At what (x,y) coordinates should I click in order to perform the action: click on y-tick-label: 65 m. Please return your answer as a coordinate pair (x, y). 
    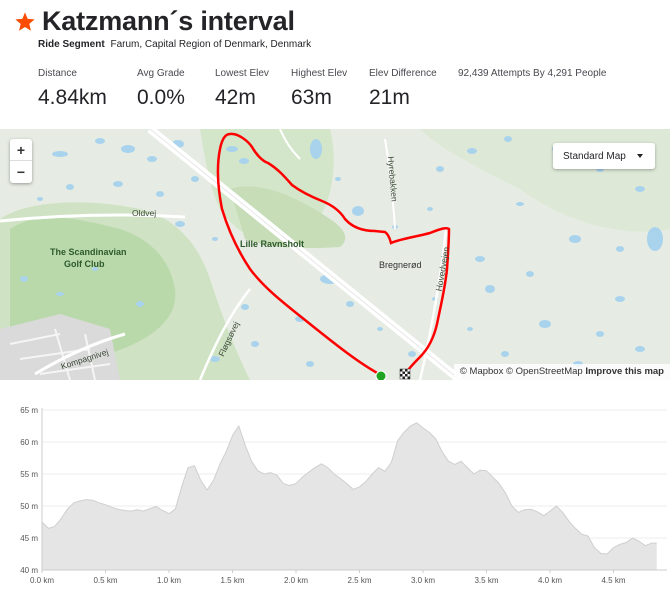
    Looking at the image, I should click on (29, 410).